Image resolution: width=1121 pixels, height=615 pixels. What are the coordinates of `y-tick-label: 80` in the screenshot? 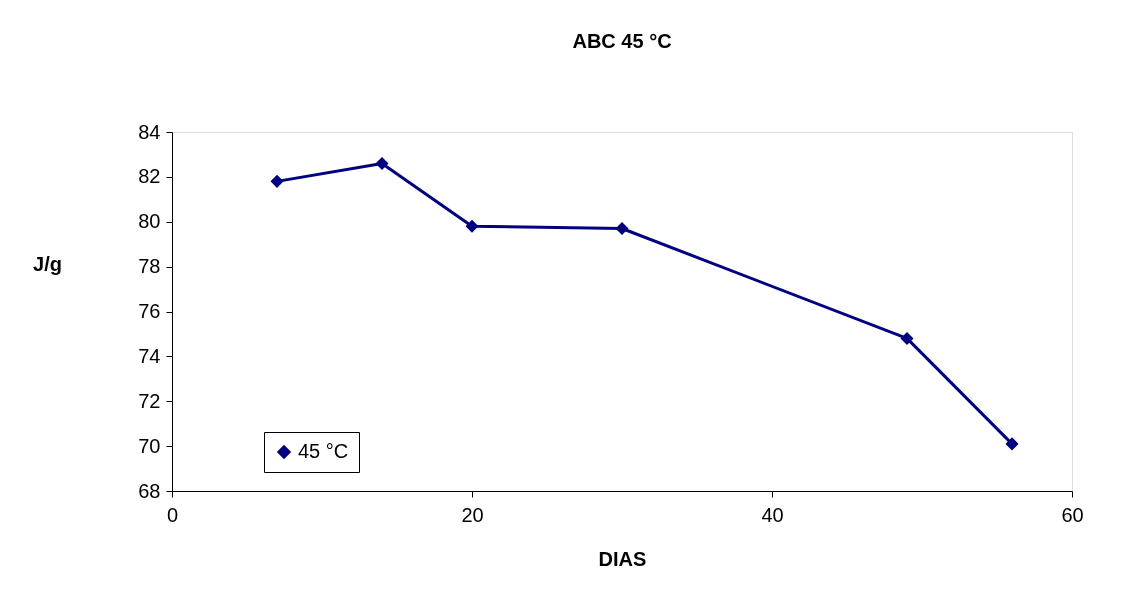 It's located at (149, 221).